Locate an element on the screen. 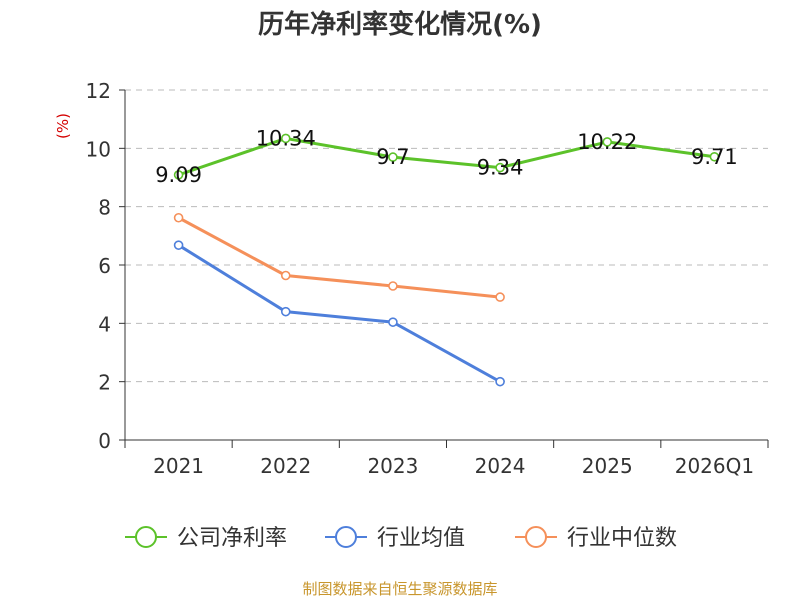 The image size is (800, 600). y-tick-label: 0 is located at coordinates (104, 441).